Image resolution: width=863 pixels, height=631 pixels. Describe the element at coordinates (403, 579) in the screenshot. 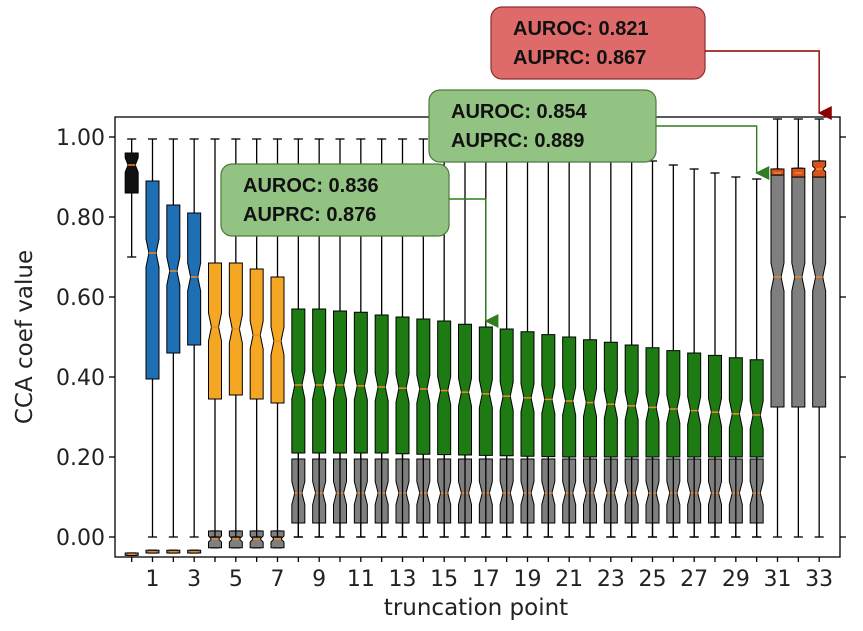

I see `x-tick-label: 13` at that location.